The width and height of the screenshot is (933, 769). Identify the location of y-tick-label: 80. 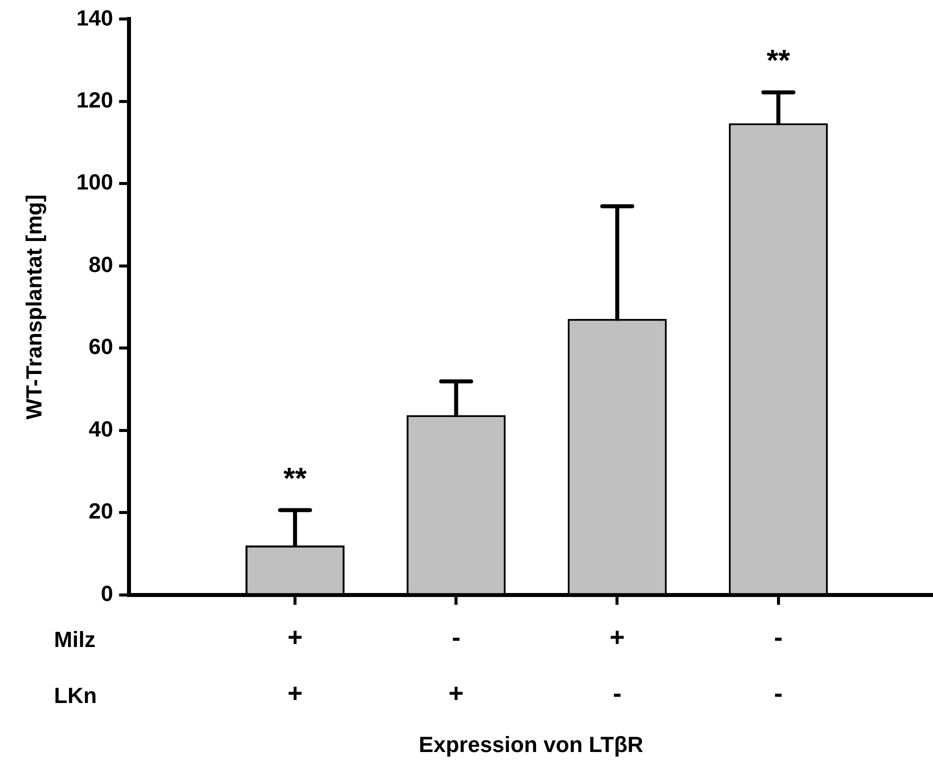
(101, 264).